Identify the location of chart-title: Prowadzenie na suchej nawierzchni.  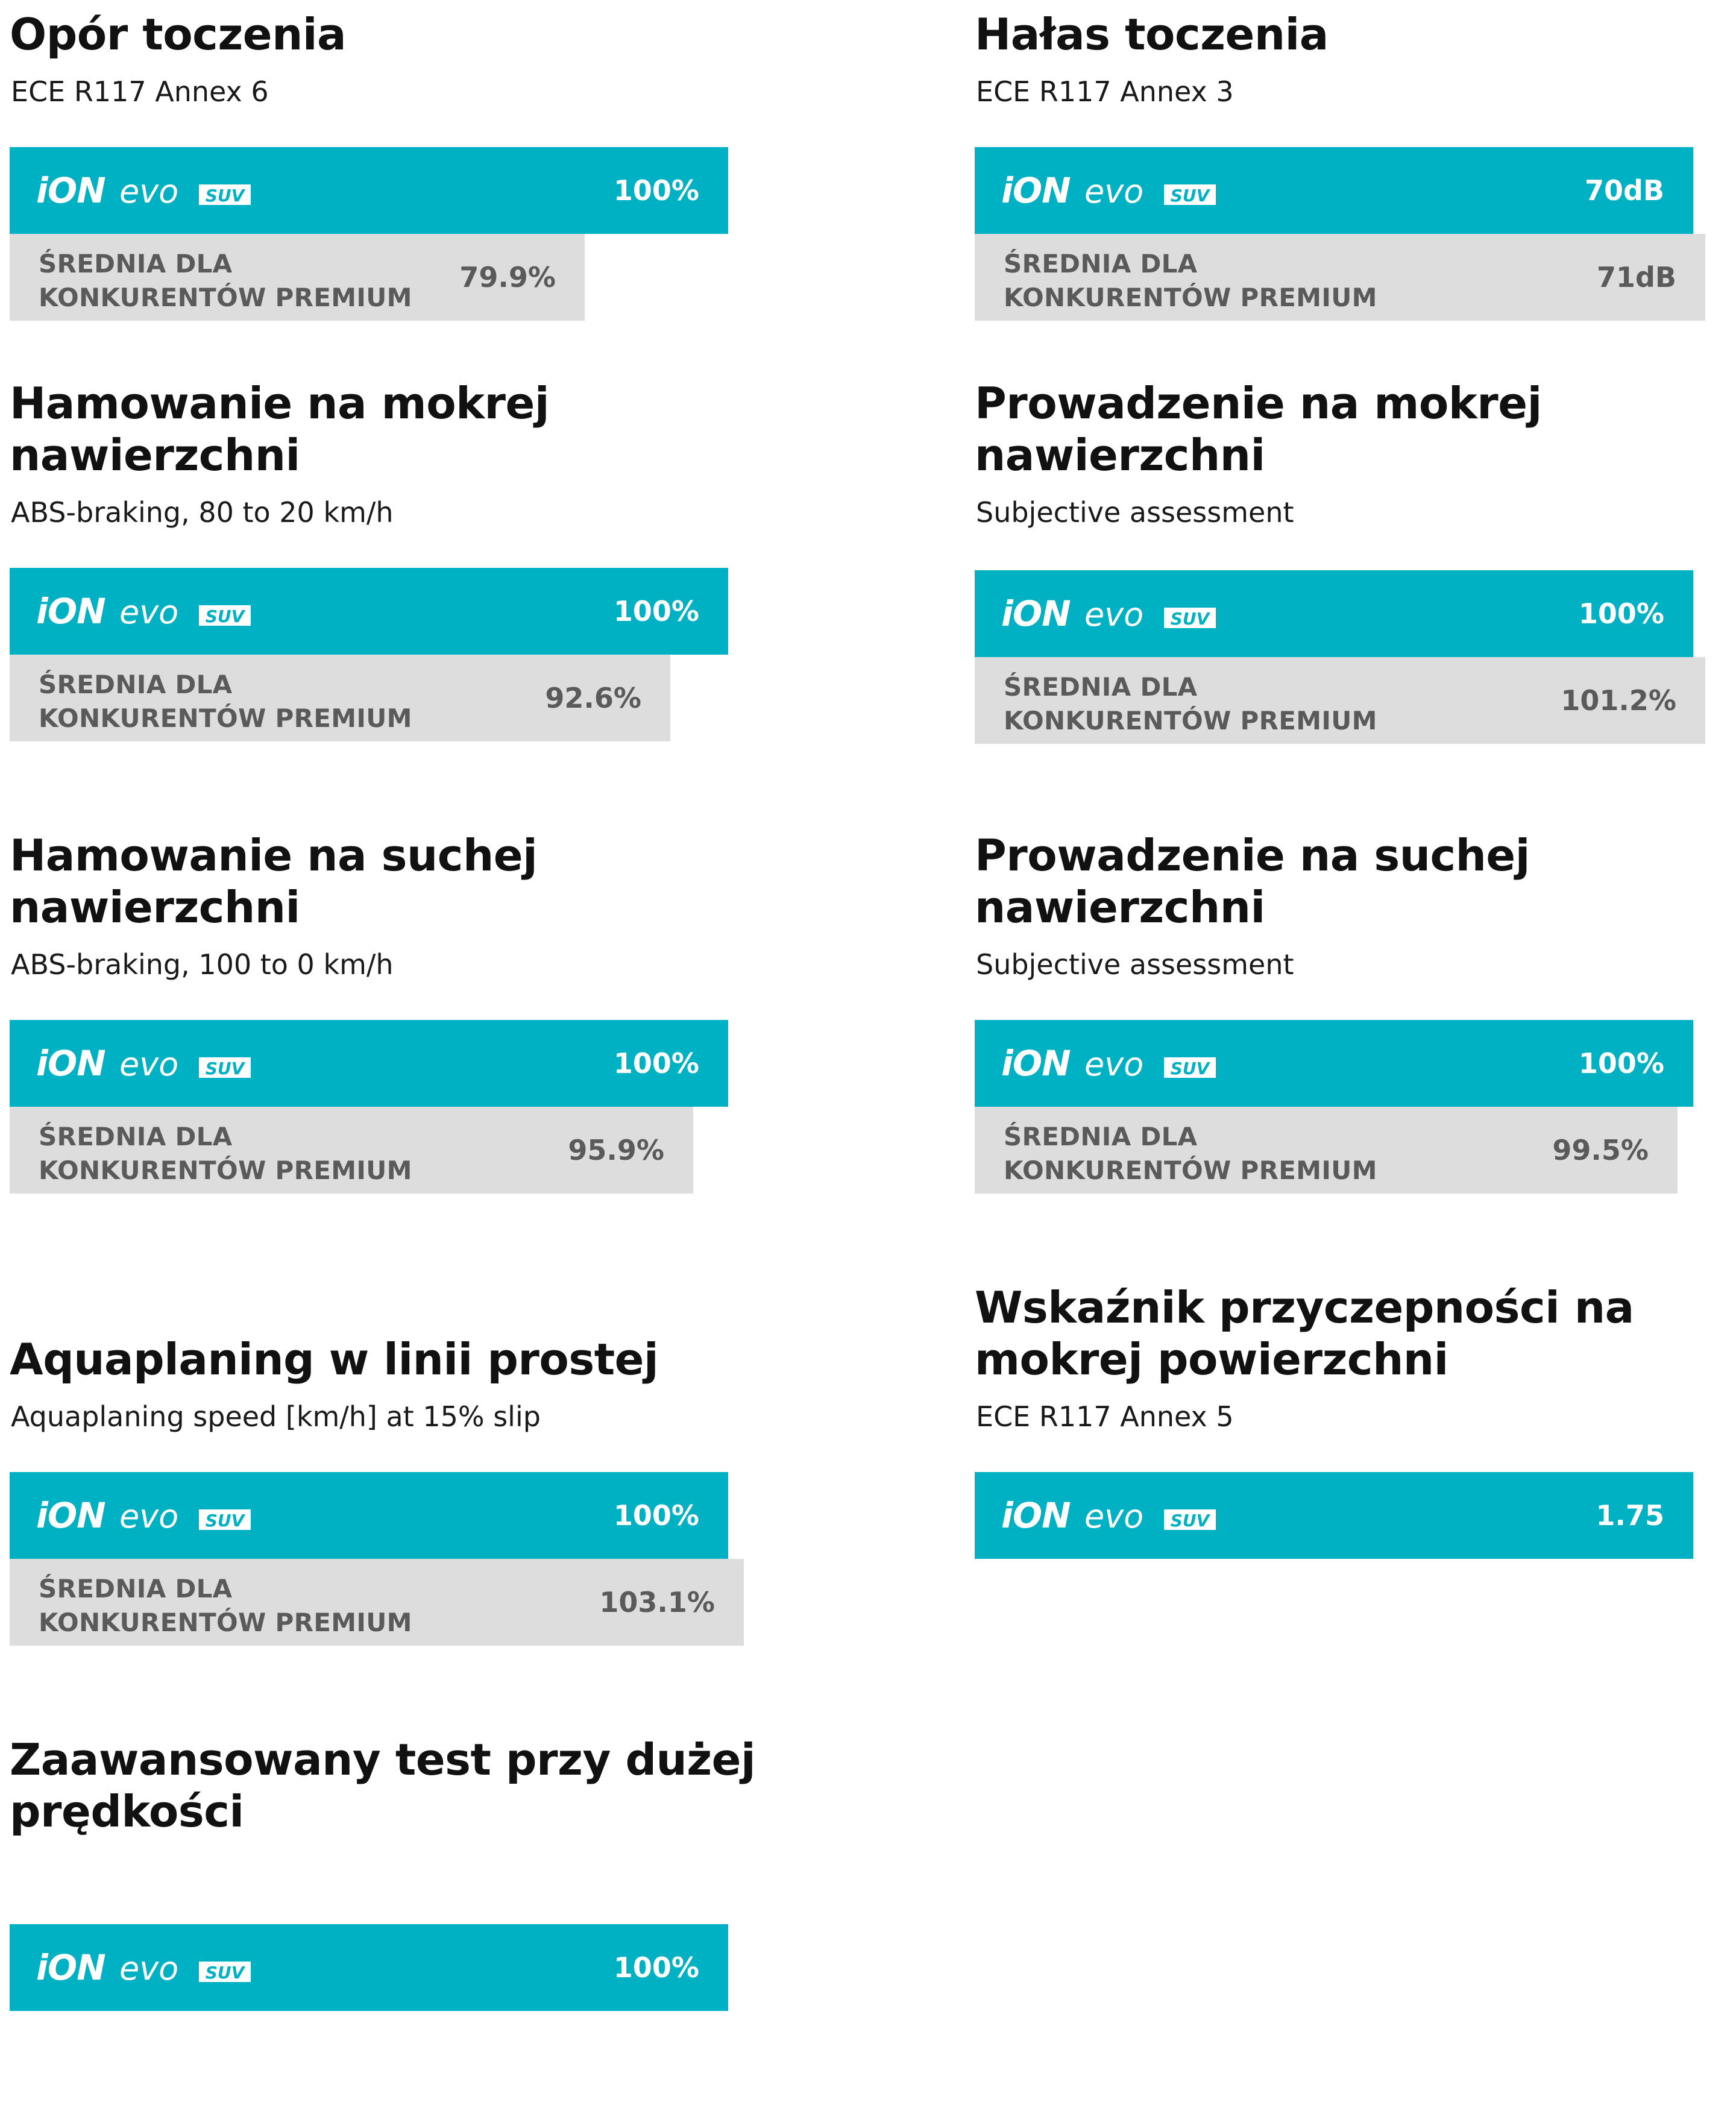
(1252, 882).